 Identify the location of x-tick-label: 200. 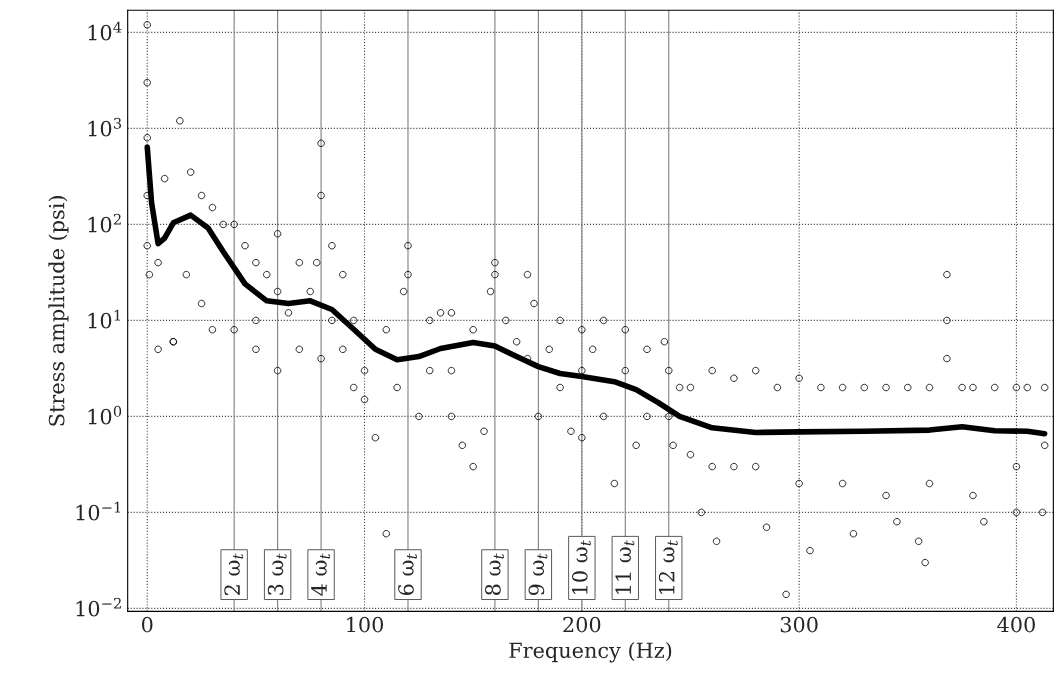
(582, 624).